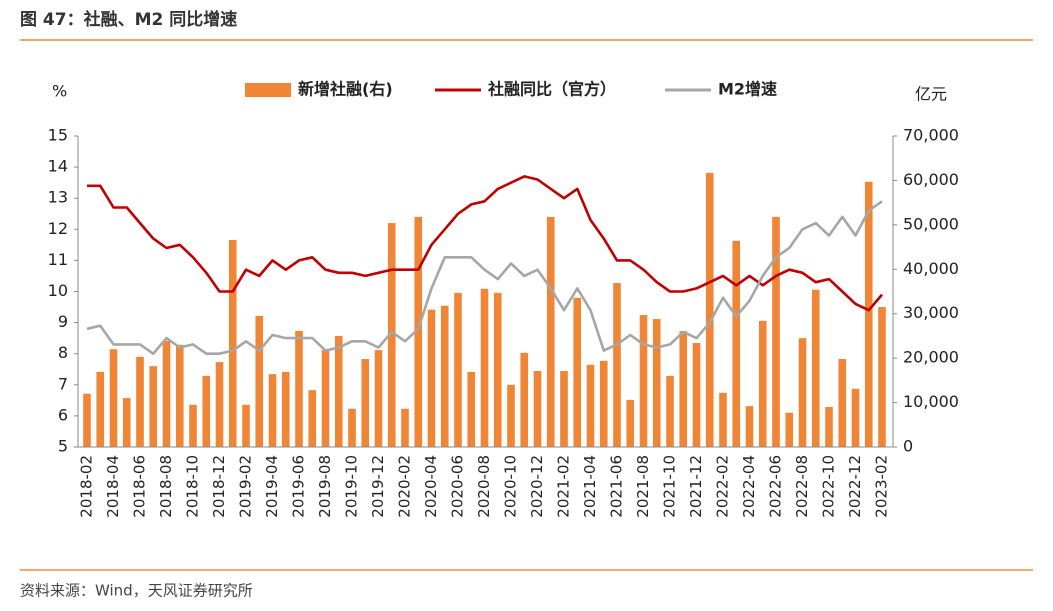 The image size is (1053, 611). What do you see at coordinates (345, 89) in the screenshot?
I see `legend-label: 新增社融(右)` at bounding box center [345, 89].